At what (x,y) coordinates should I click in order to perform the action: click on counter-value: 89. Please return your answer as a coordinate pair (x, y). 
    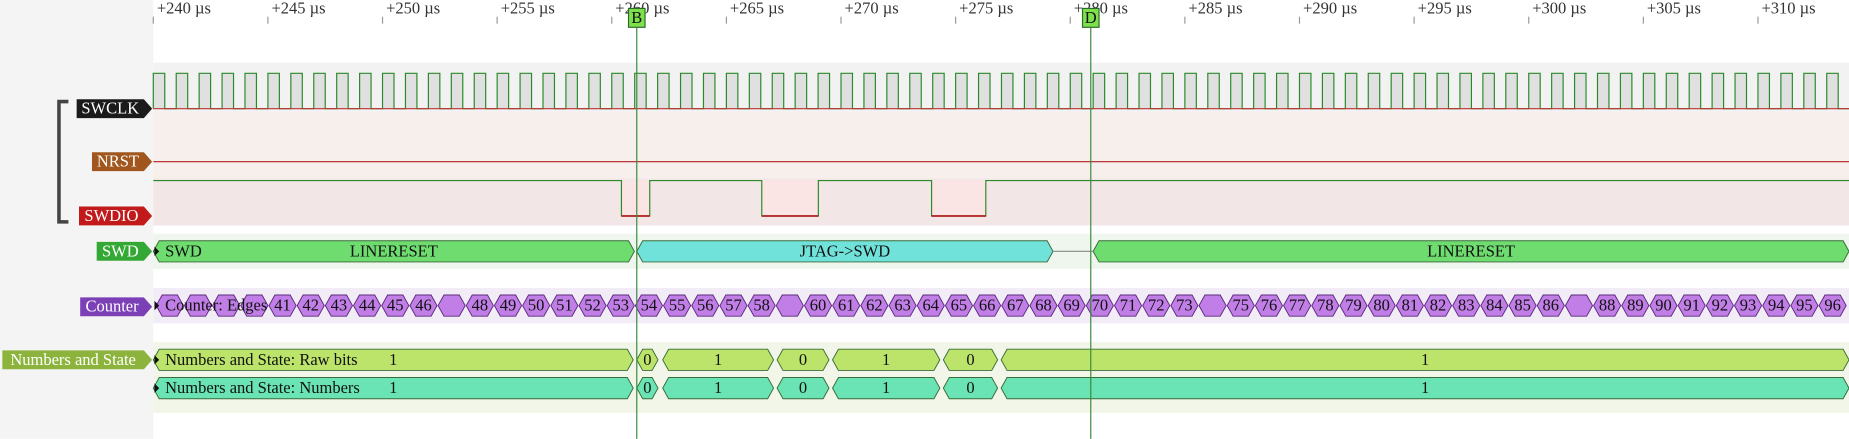
    Looking at the image, I should click on (1635, 305).